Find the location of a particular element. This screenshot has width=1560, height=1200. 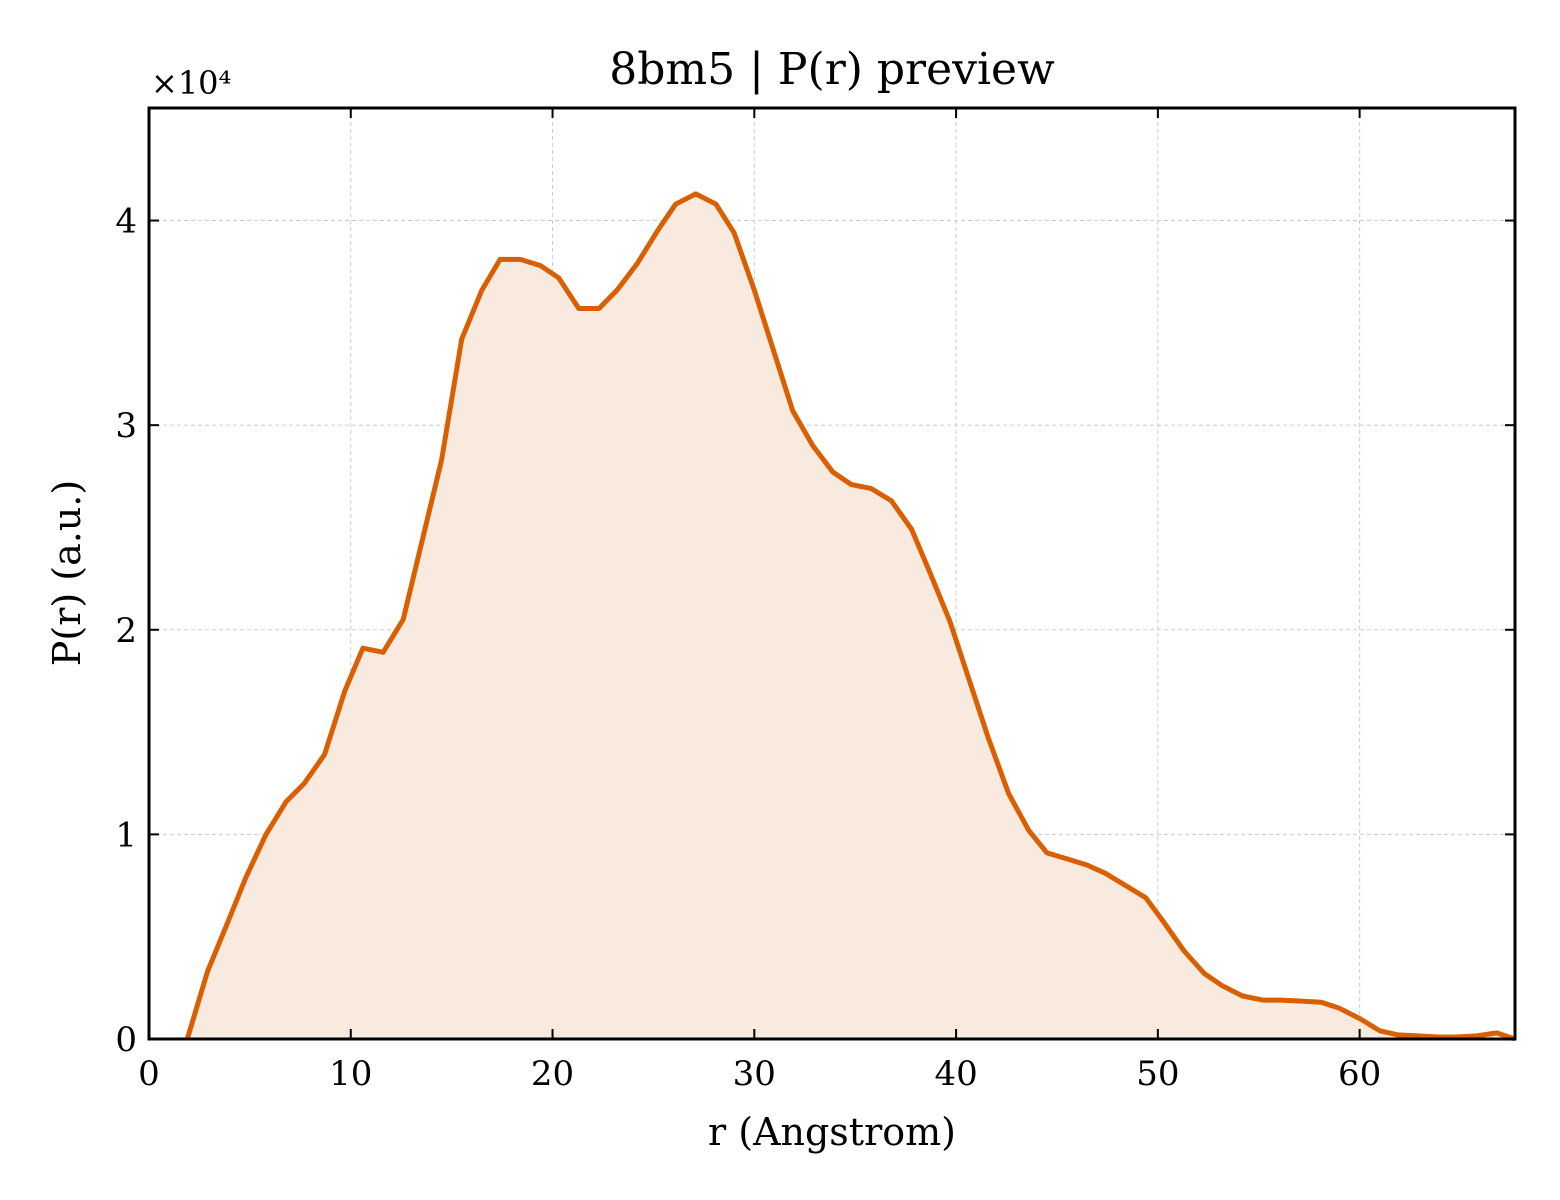

y-tick-label: 0 is located at coordinates (126, 1040).